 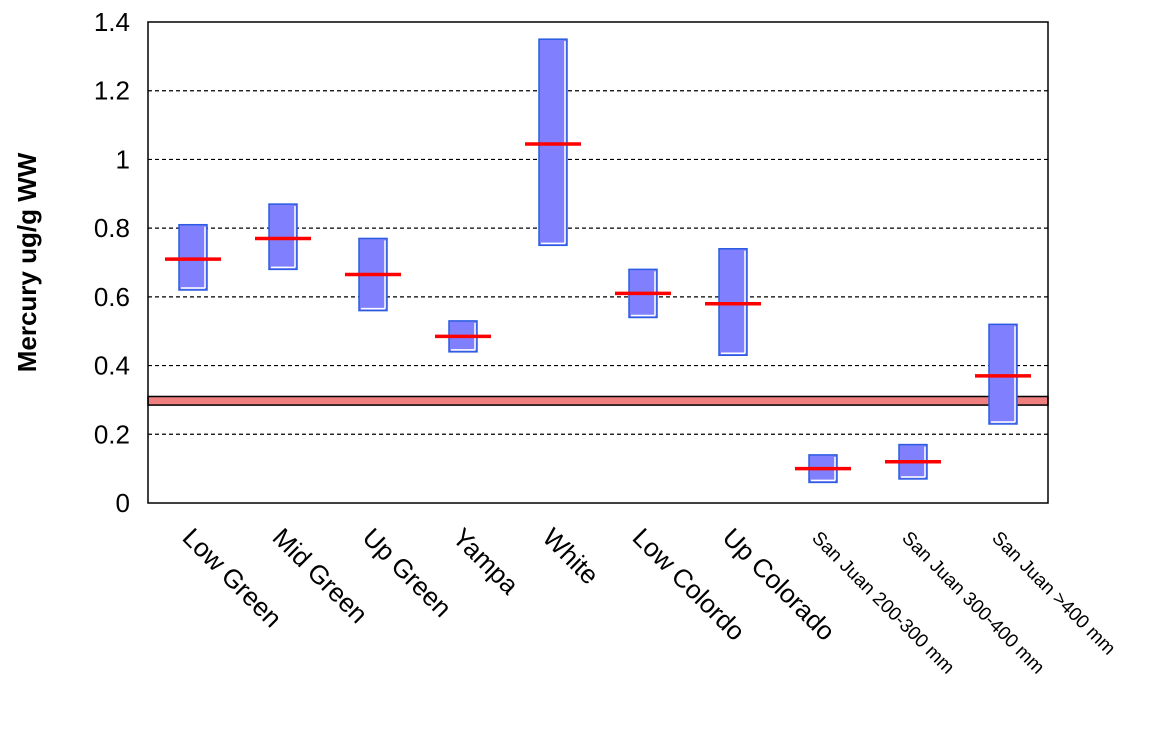 I want to click on reference-band-rect, so click(x=598, y=400).